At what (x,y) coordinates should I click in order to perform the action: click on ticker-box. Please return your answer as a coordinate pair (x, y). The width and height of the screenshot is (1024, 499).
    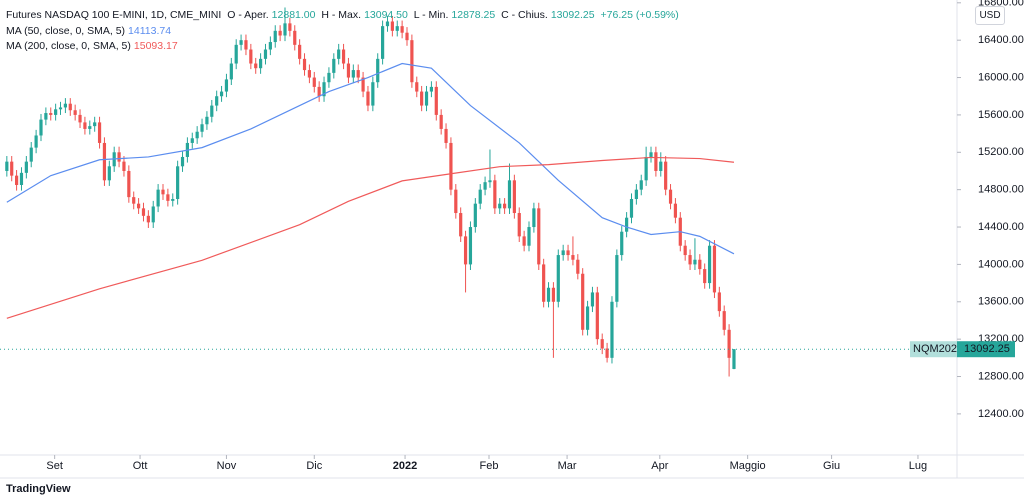
    Looking at the image, I should click on (933, 349).